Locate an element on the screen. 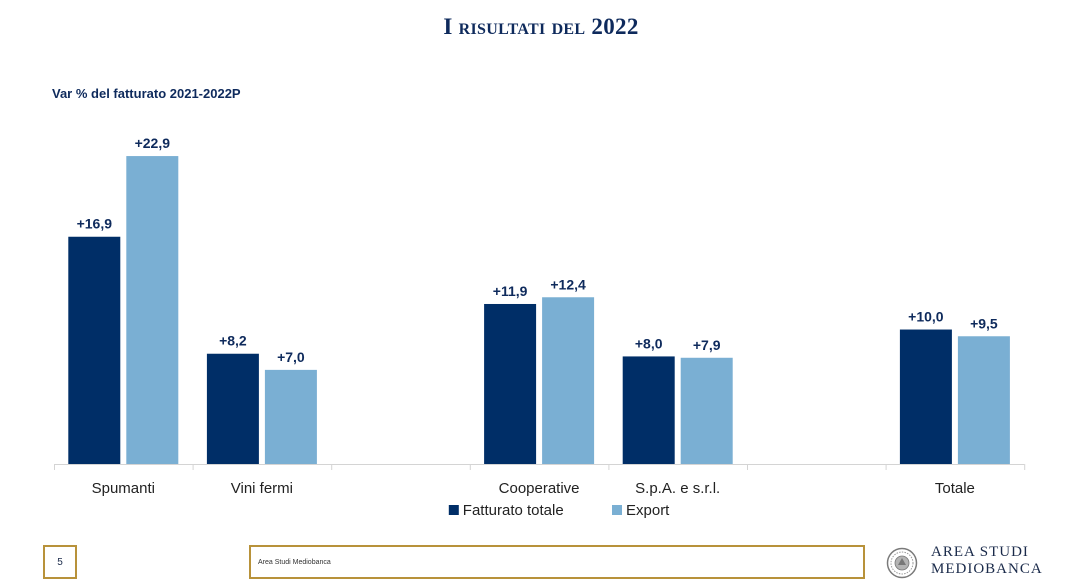  legend-label: Export is located at coordinates (648, 510).